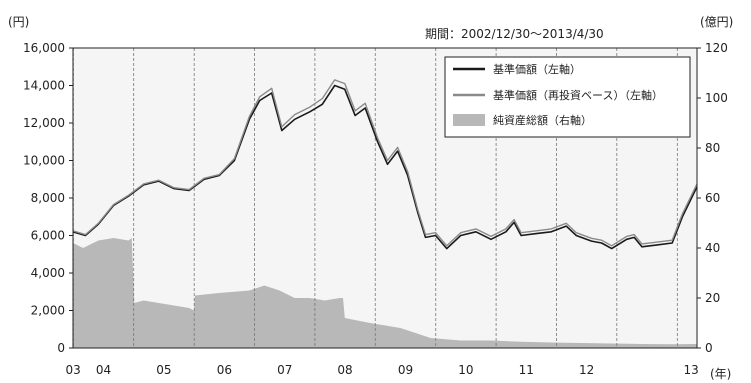  What do you see at coordinates (48, 236) in the screenshot?
I see `y-left-tick-label: 6,000` at bounding box center [48, 236].